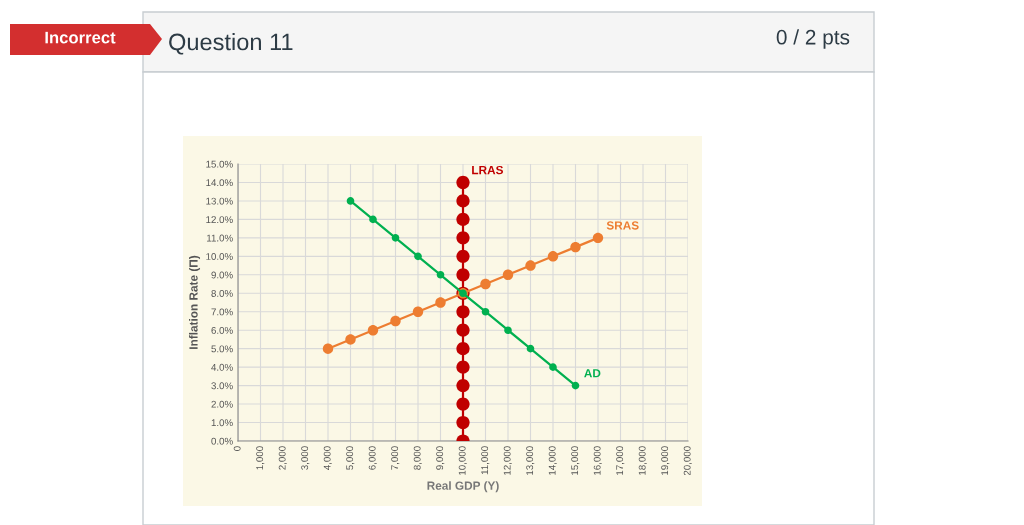 The height and width of the screenshot is (525, 1024). I want to click on x-tick-label: 13,000, so click(530, 460).